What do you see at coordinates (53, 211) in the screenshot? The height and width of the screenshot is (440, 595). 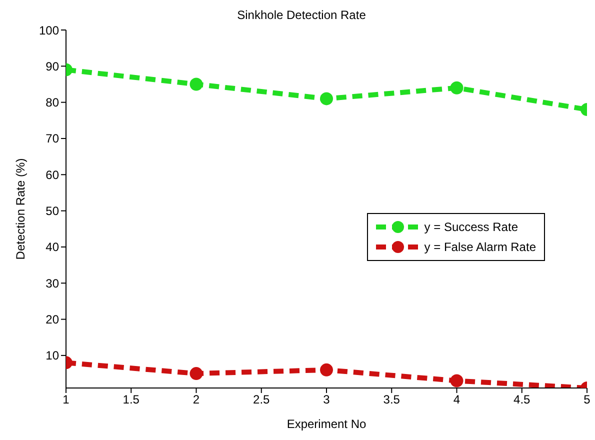 I see `y-tick-label: 50` at bounding box center [53, 211].